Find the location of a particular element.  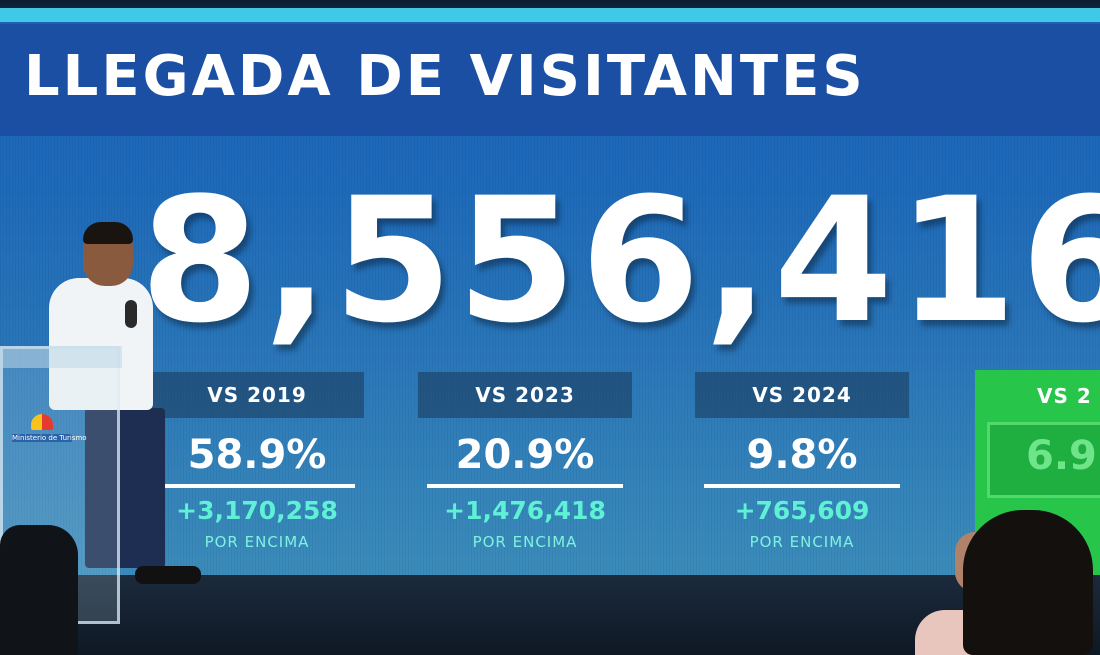

comparison-percent-box: 6.9 is located at coordinates (1043, 460).